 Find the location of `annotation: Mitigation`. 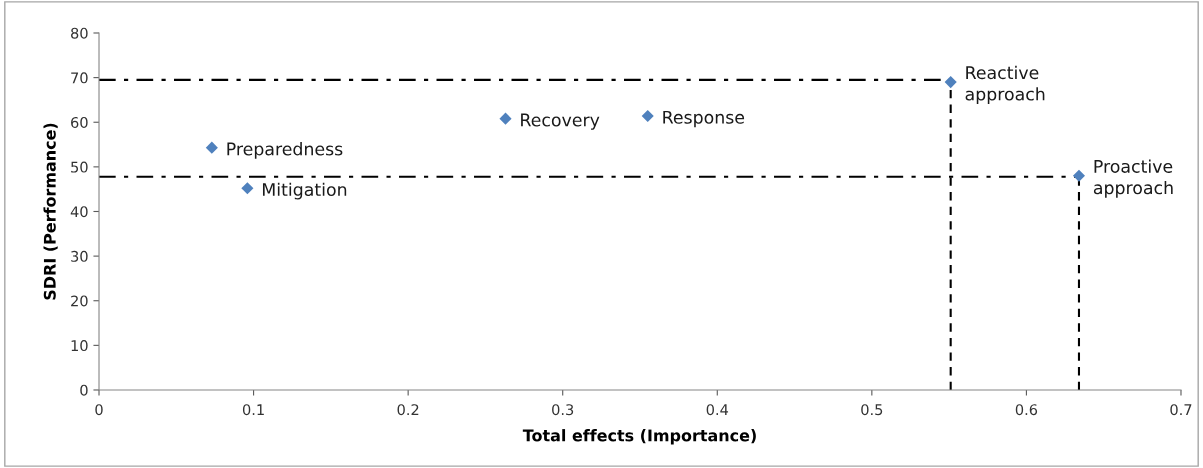

annotation: Mitigation is located at coordinates (304, 191).